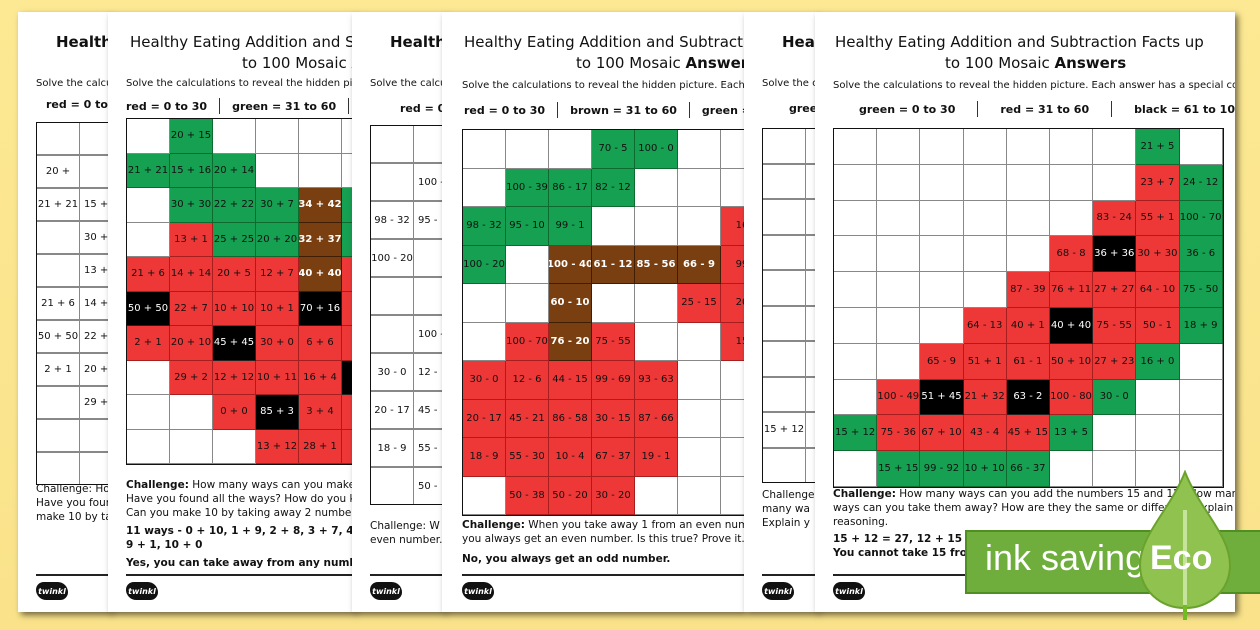  I want to click on mosaic-cell: 19 - 1, so click(656, 457).